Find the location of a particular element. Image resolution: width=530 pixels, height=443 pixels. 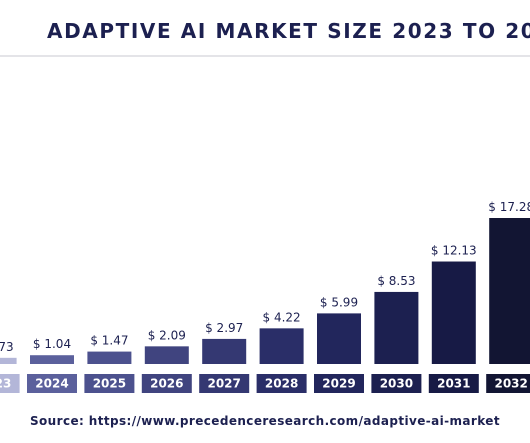

value-label: $ 2.09 is located at coordinates (167, 335).